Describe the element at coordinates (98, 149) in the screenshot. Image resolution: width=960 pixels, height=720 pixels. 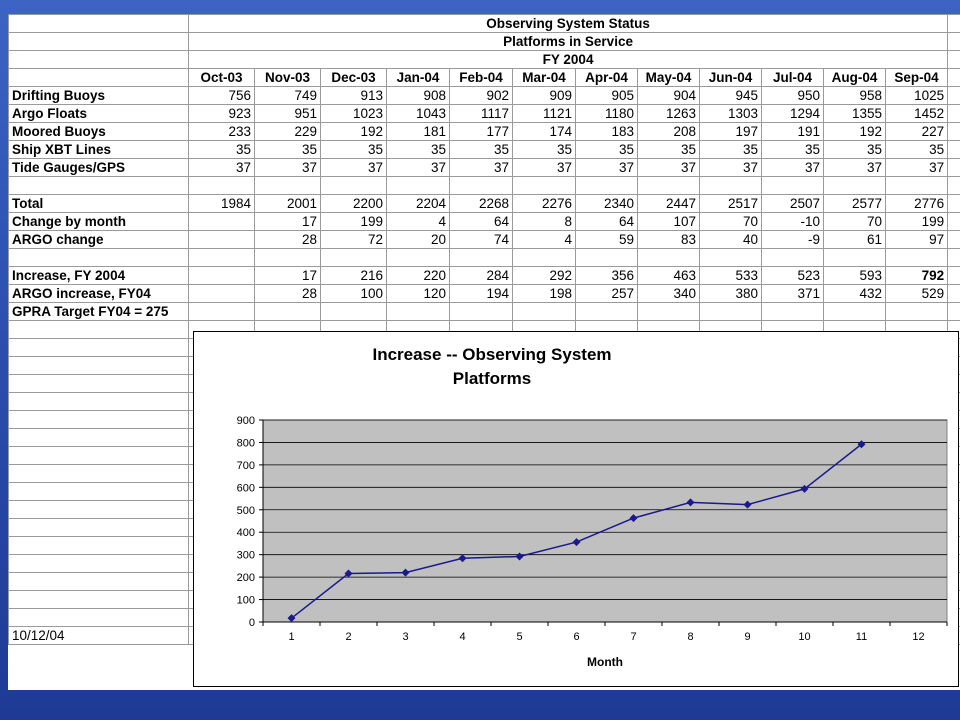
I see `row-label: Ship XBT Lines` at that location.